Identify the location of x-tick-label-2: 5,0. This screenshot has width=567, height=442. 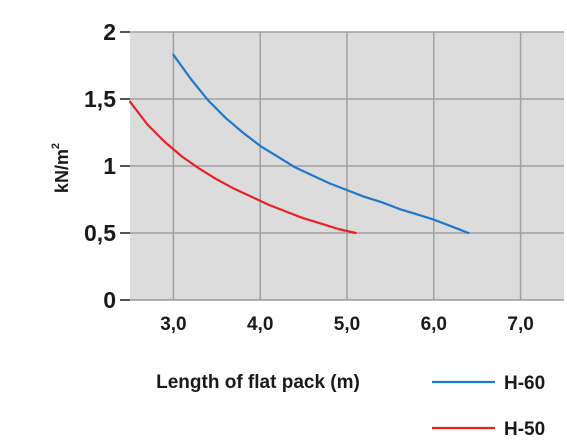
(347, 324).